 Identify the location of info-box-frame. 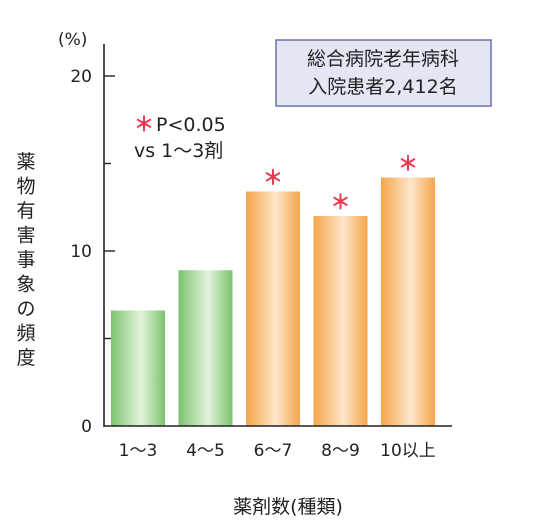
(383, 73).